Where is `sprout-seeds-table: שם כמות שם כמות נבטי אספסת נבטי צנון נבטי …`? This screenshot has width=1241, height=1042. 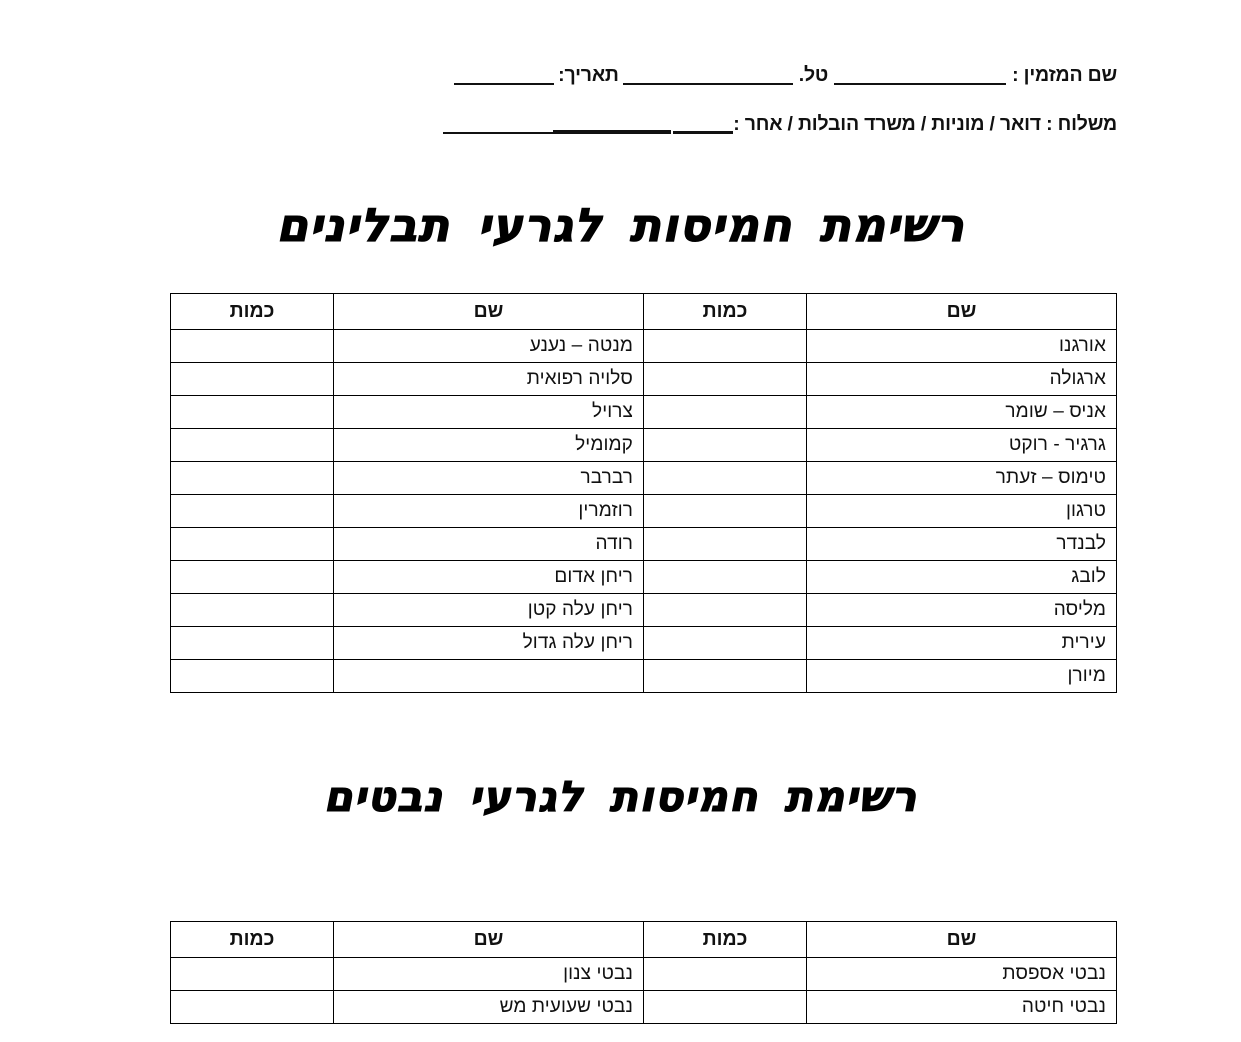
sprout-seeds-table: שם כמות שם כמות נבטי אספסת נבטי צנון נבטי … is located at coordinates (643, 972).